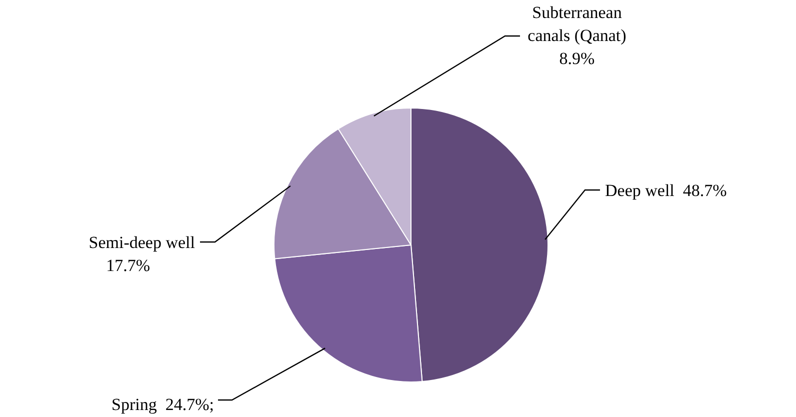  Describe the element at coordinates (666, 190) in the screenshot. I see `slice-label: Deep well 48.7%` at that location.